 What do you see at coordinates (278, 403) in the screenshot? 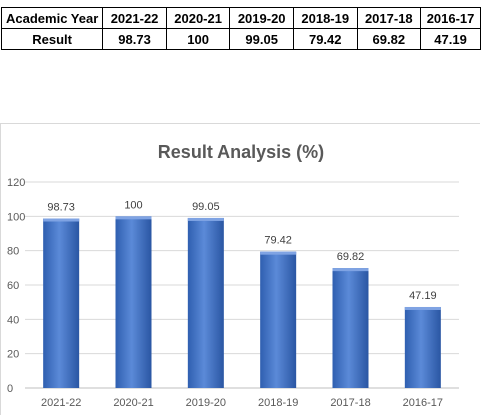
I see `x-tick-label: 2018-19` at bounding box center [278, 403].